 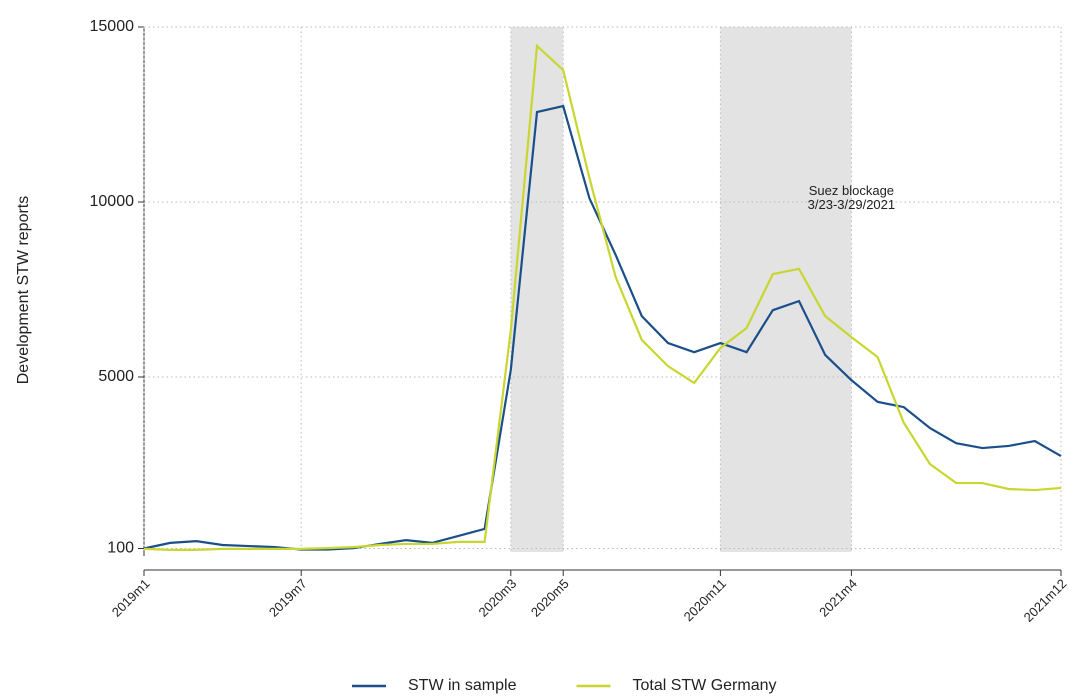 What do you see at coordinates (112, 26) in the screenshot?
I see `y-tick-label: 15000` at bounding box center [112, 26].